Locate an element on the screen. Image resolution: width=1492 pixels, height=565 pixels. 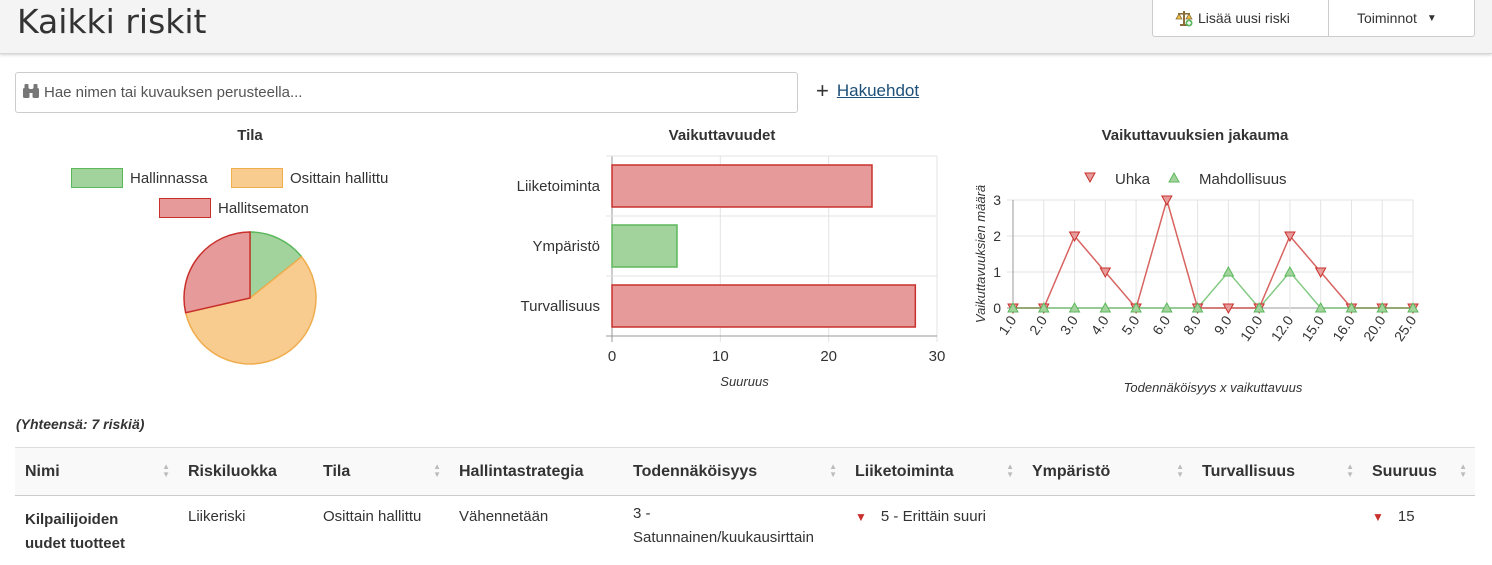
risk-strategy-cell: Vähennetään is located at coordinates (504, 516).